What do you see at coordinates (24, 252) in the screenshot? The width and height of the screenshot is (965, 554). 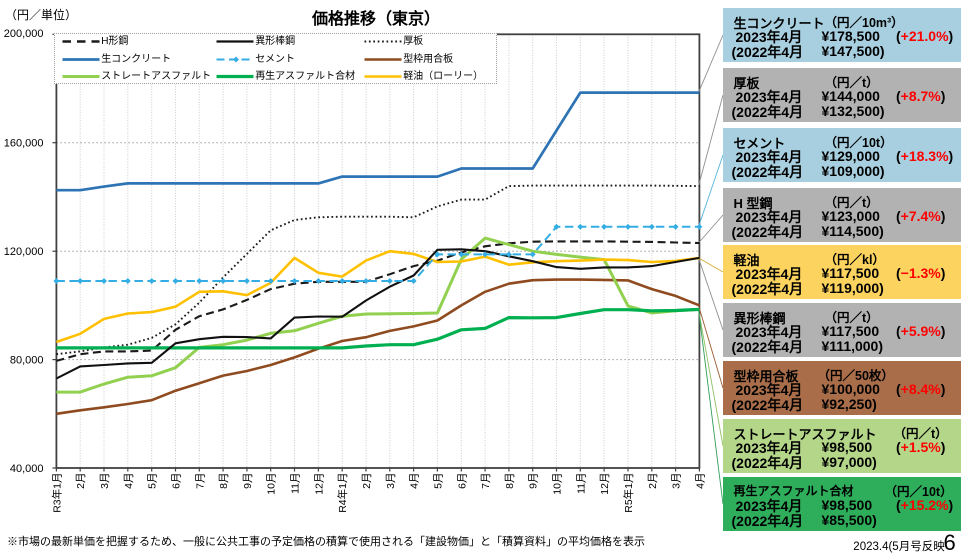 I see `svg-text: 120,000` at bounding box center [24, 252].